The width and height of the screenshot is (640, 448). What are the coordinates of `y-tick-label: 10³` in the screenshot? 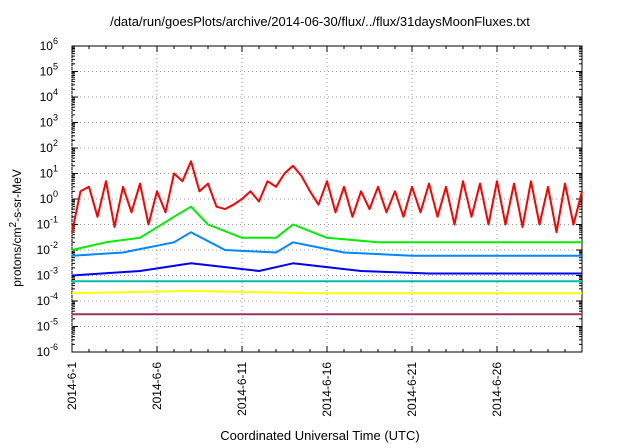 It's located at (49, 121).